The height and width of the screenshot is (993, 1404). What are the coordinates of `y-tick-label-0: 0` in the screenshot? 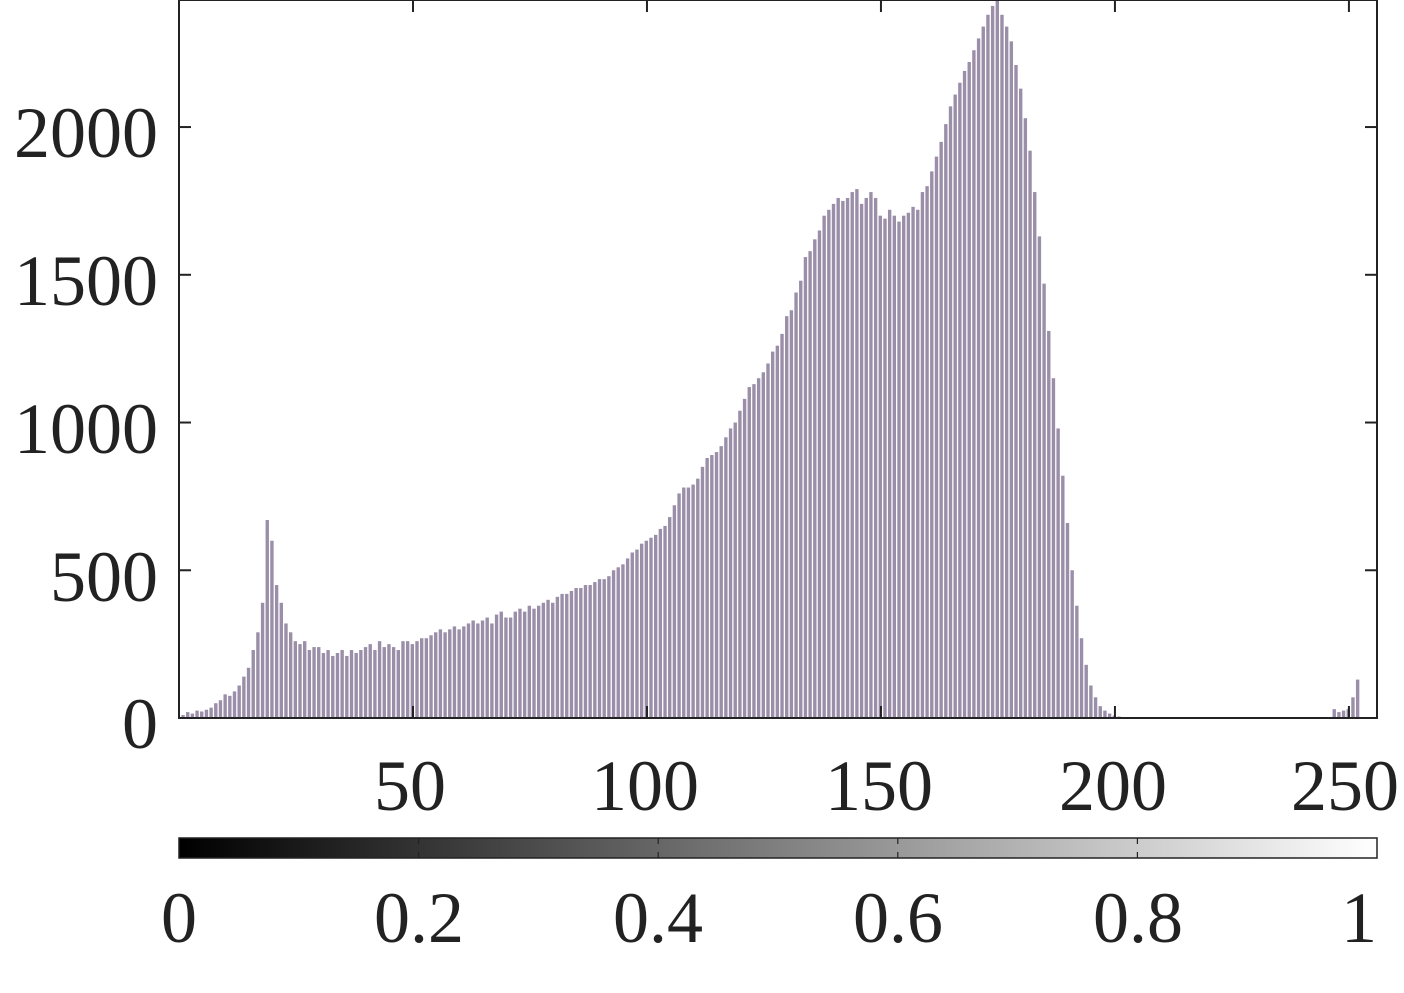 It's located at (140, 724).